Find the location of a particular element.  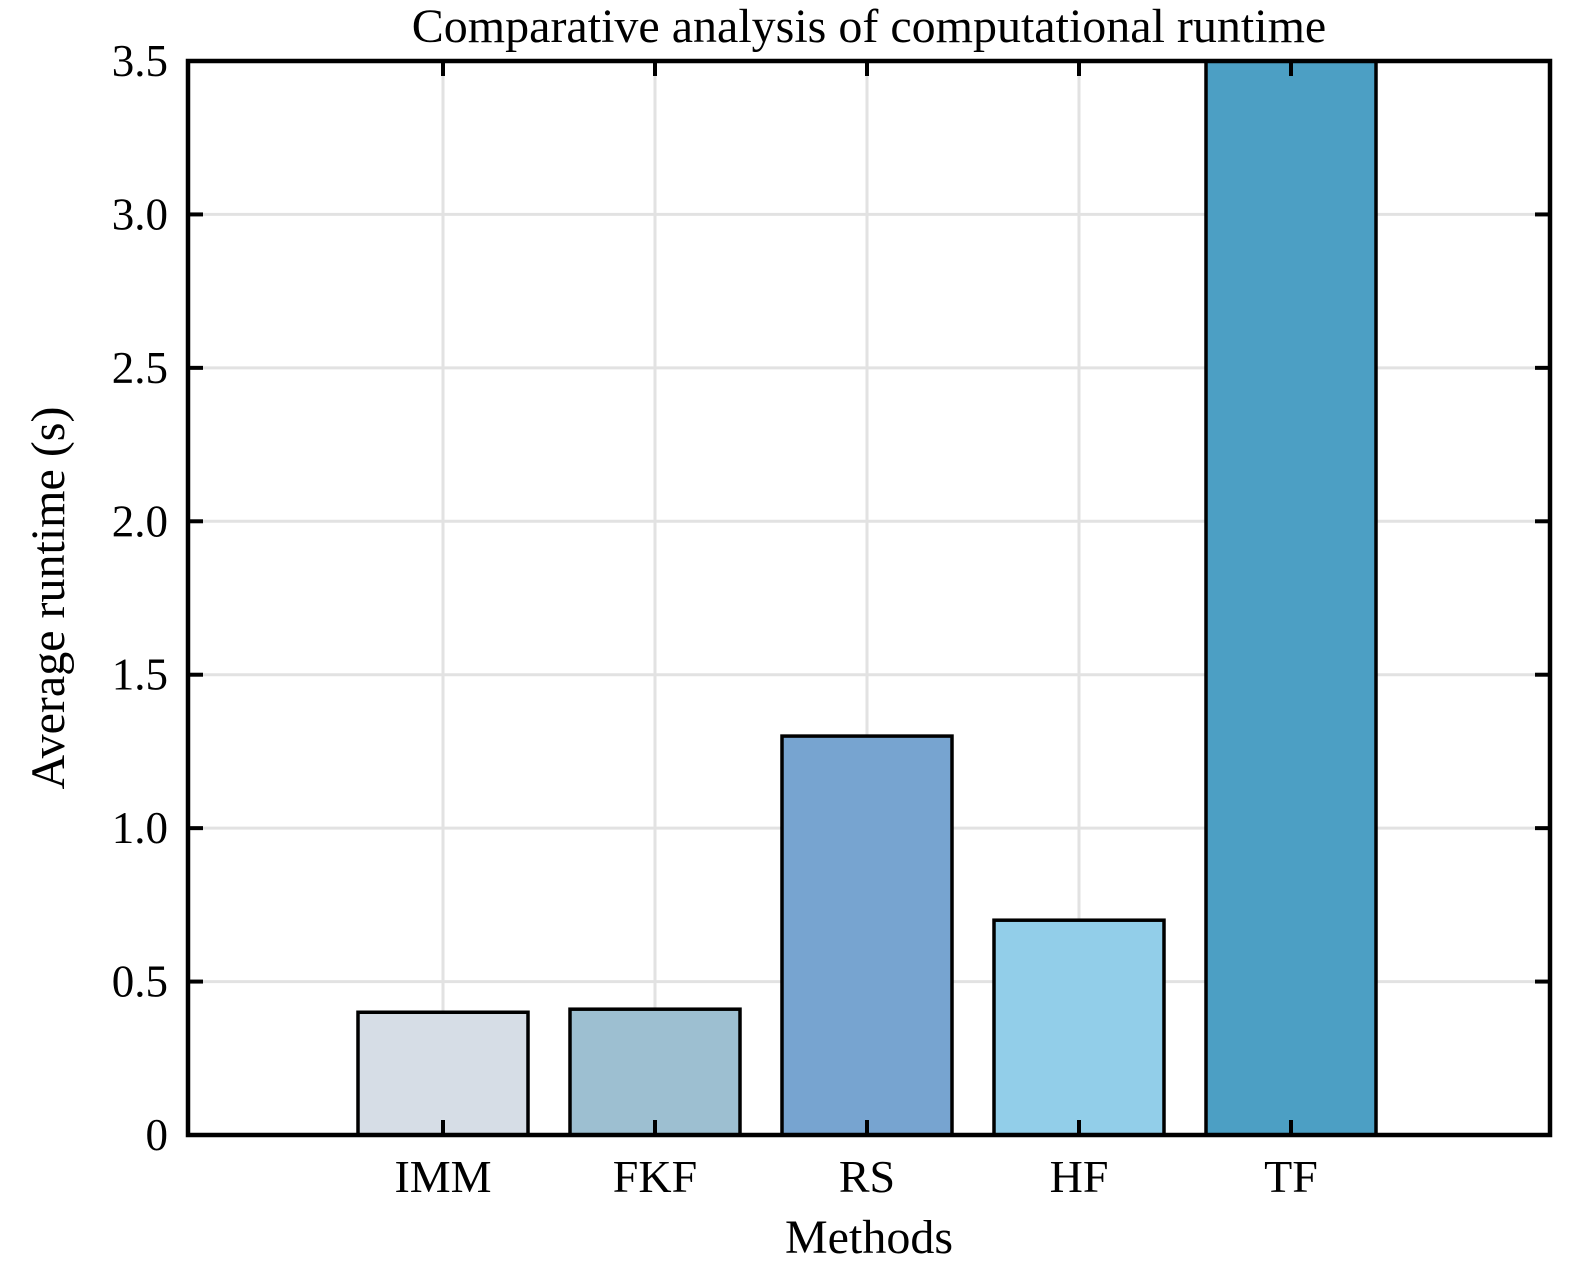

x-tick-labels: IMM FKF RS HF TF is located at coordinates (855, 1176).